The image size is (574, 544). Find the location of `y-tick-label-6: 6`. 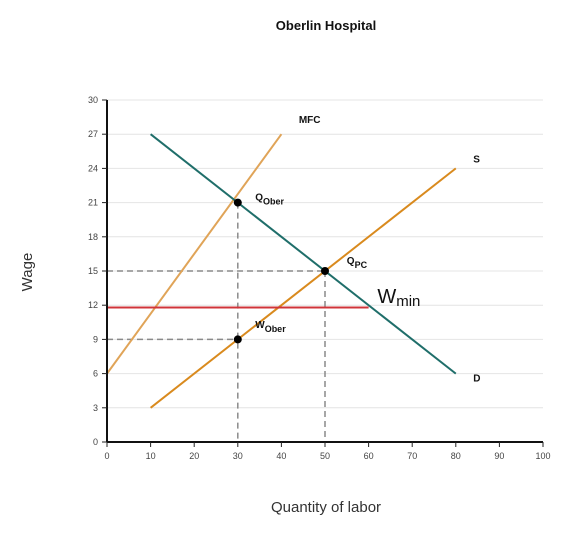

y-tick-label-6: 6 is located at coordinates (95, 374).